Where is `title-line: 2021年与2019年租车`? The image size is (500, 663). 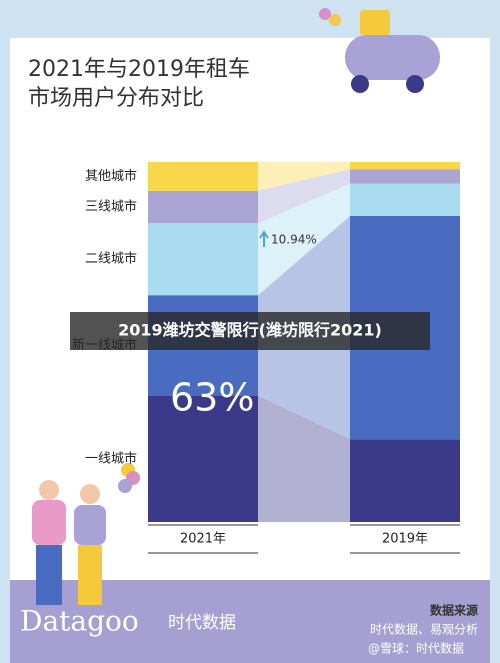
title-line: 2021年与2019年租车 is located at coordinates (139, 69).